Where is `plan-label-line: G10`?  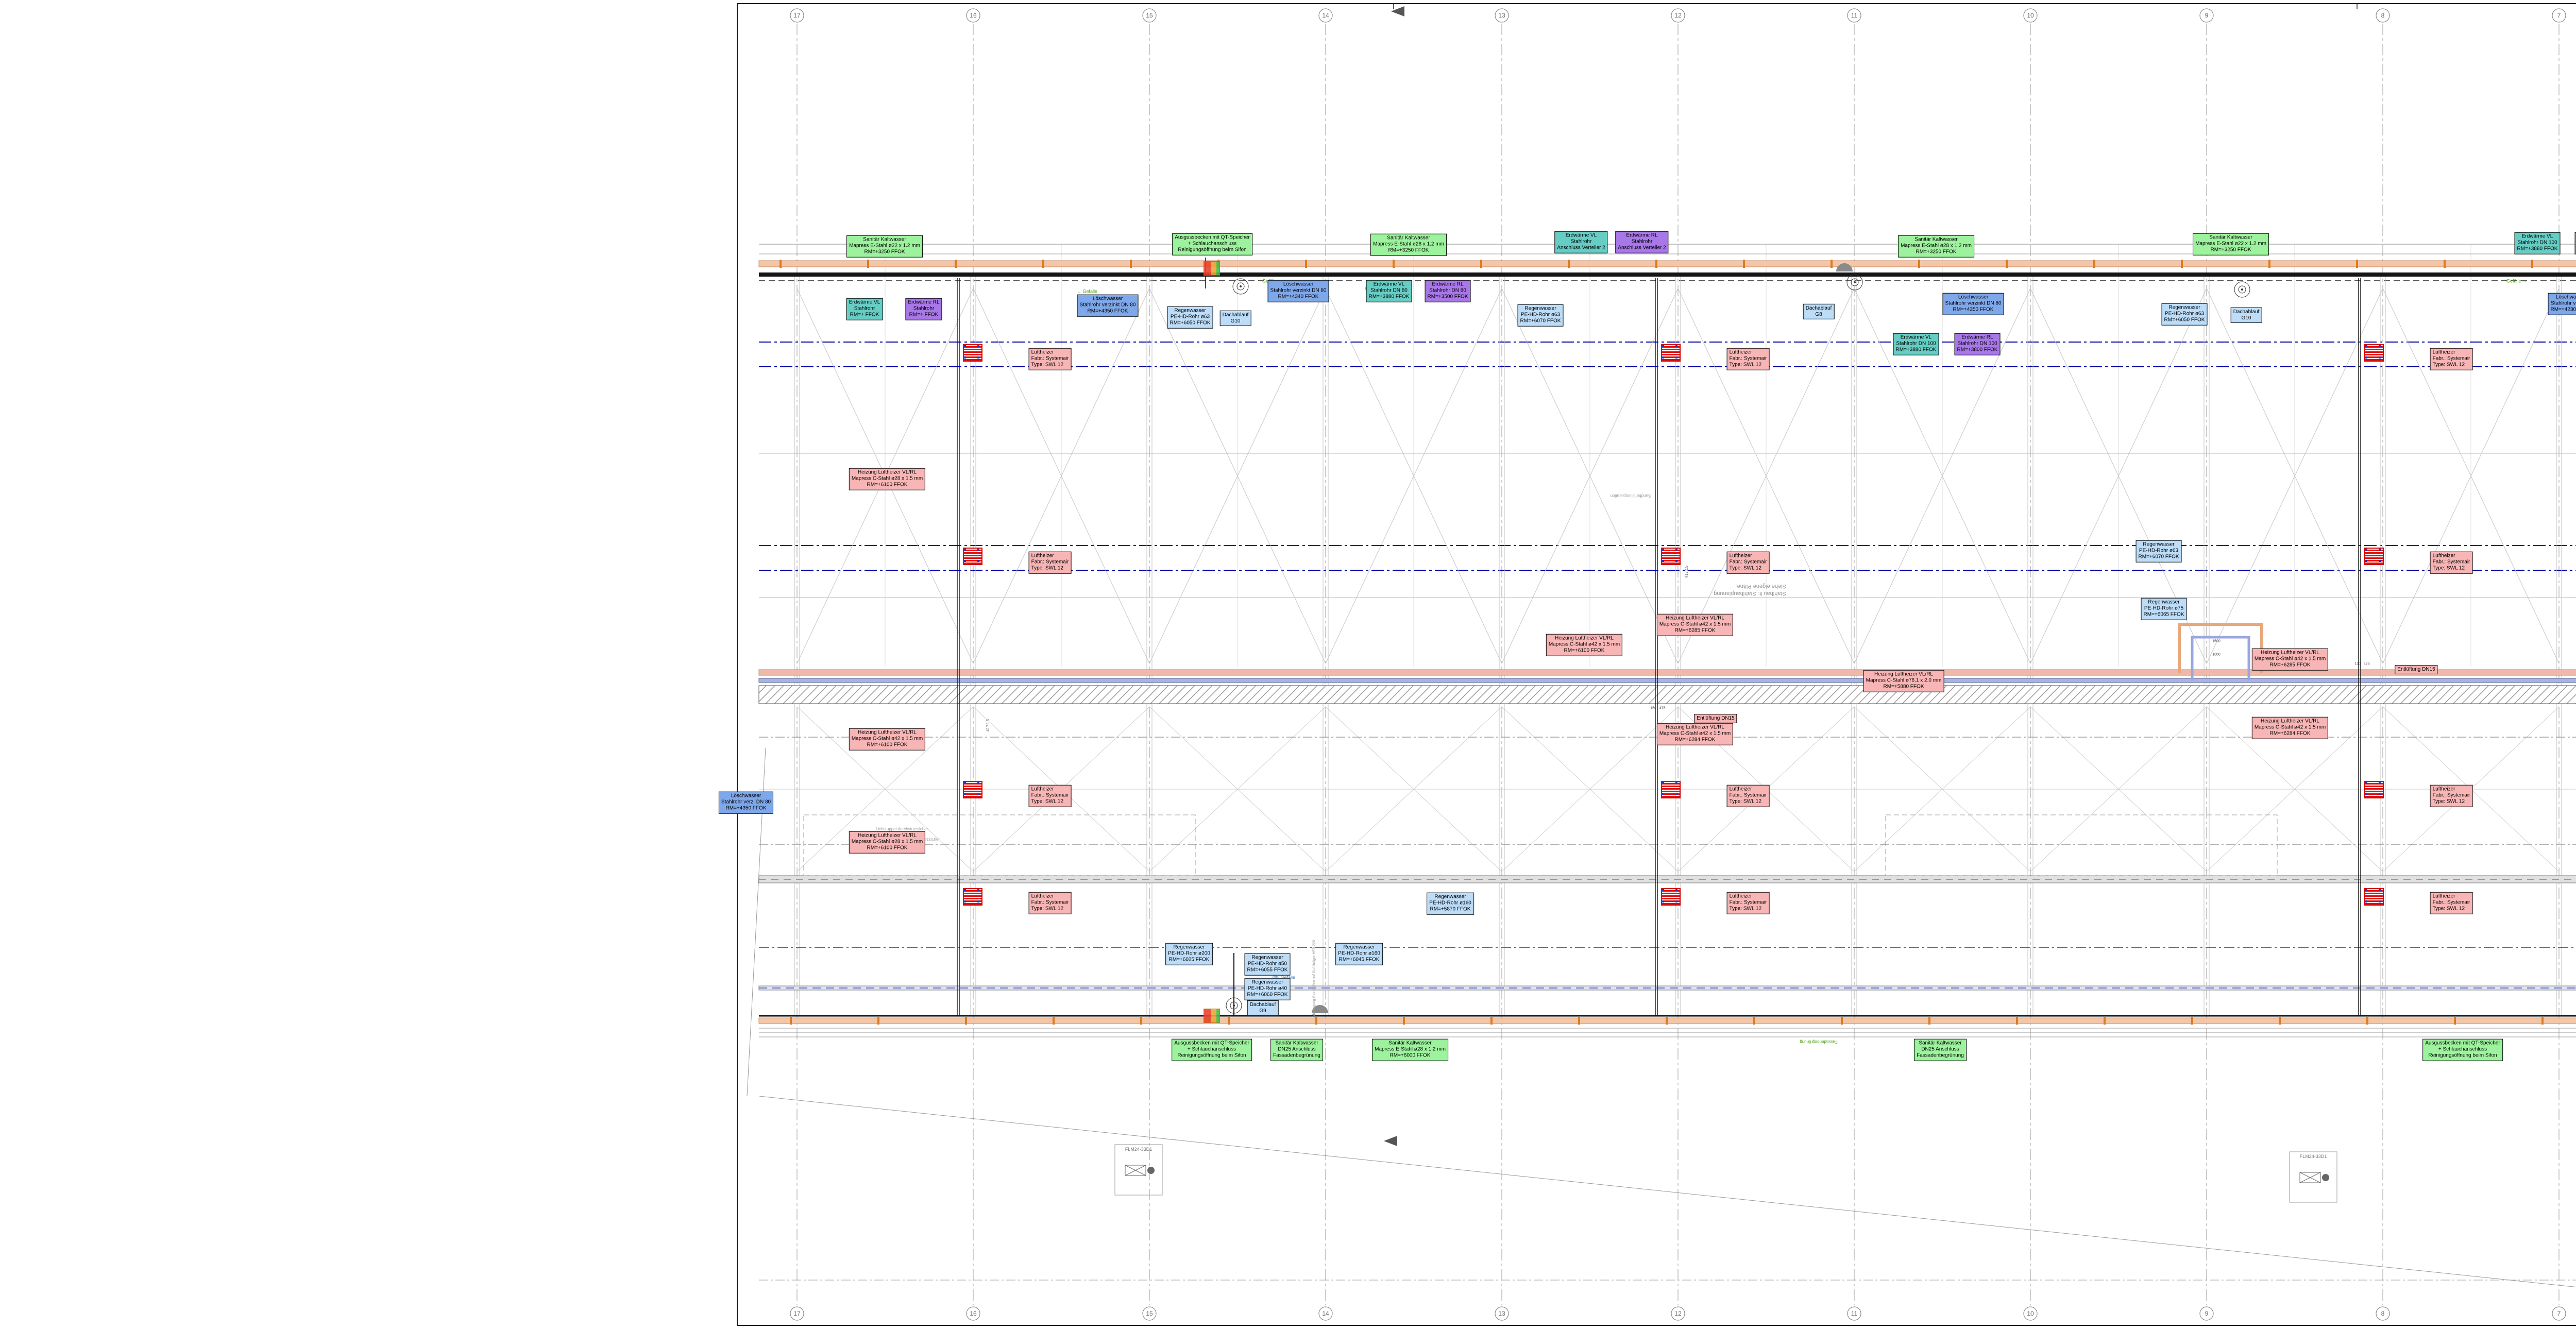 plan-label-line: G10 is located at coordinates (1235, 321).